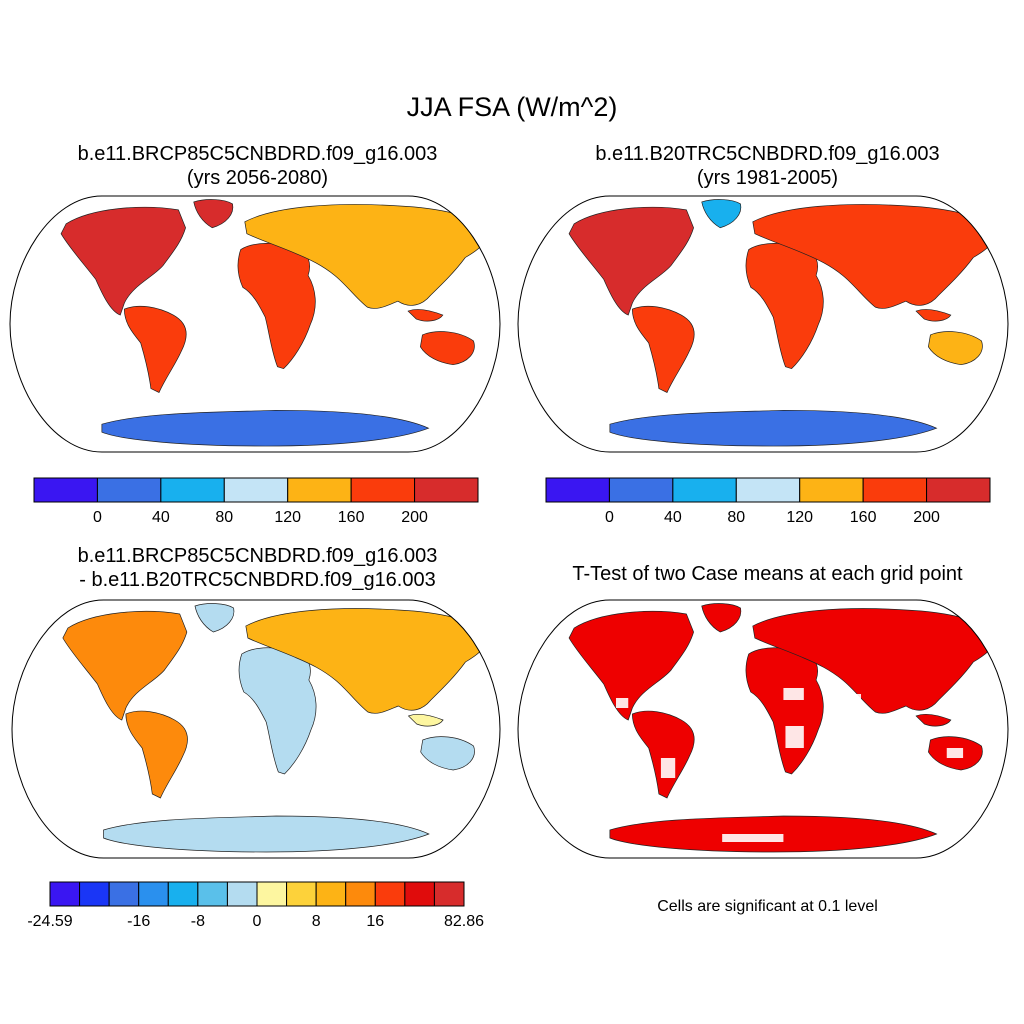 The image size is (1024, 1024). Describe the element at coordinates (464, 921) in the screenshot. I see `colorbar-tick-label: 82.86` at that location.